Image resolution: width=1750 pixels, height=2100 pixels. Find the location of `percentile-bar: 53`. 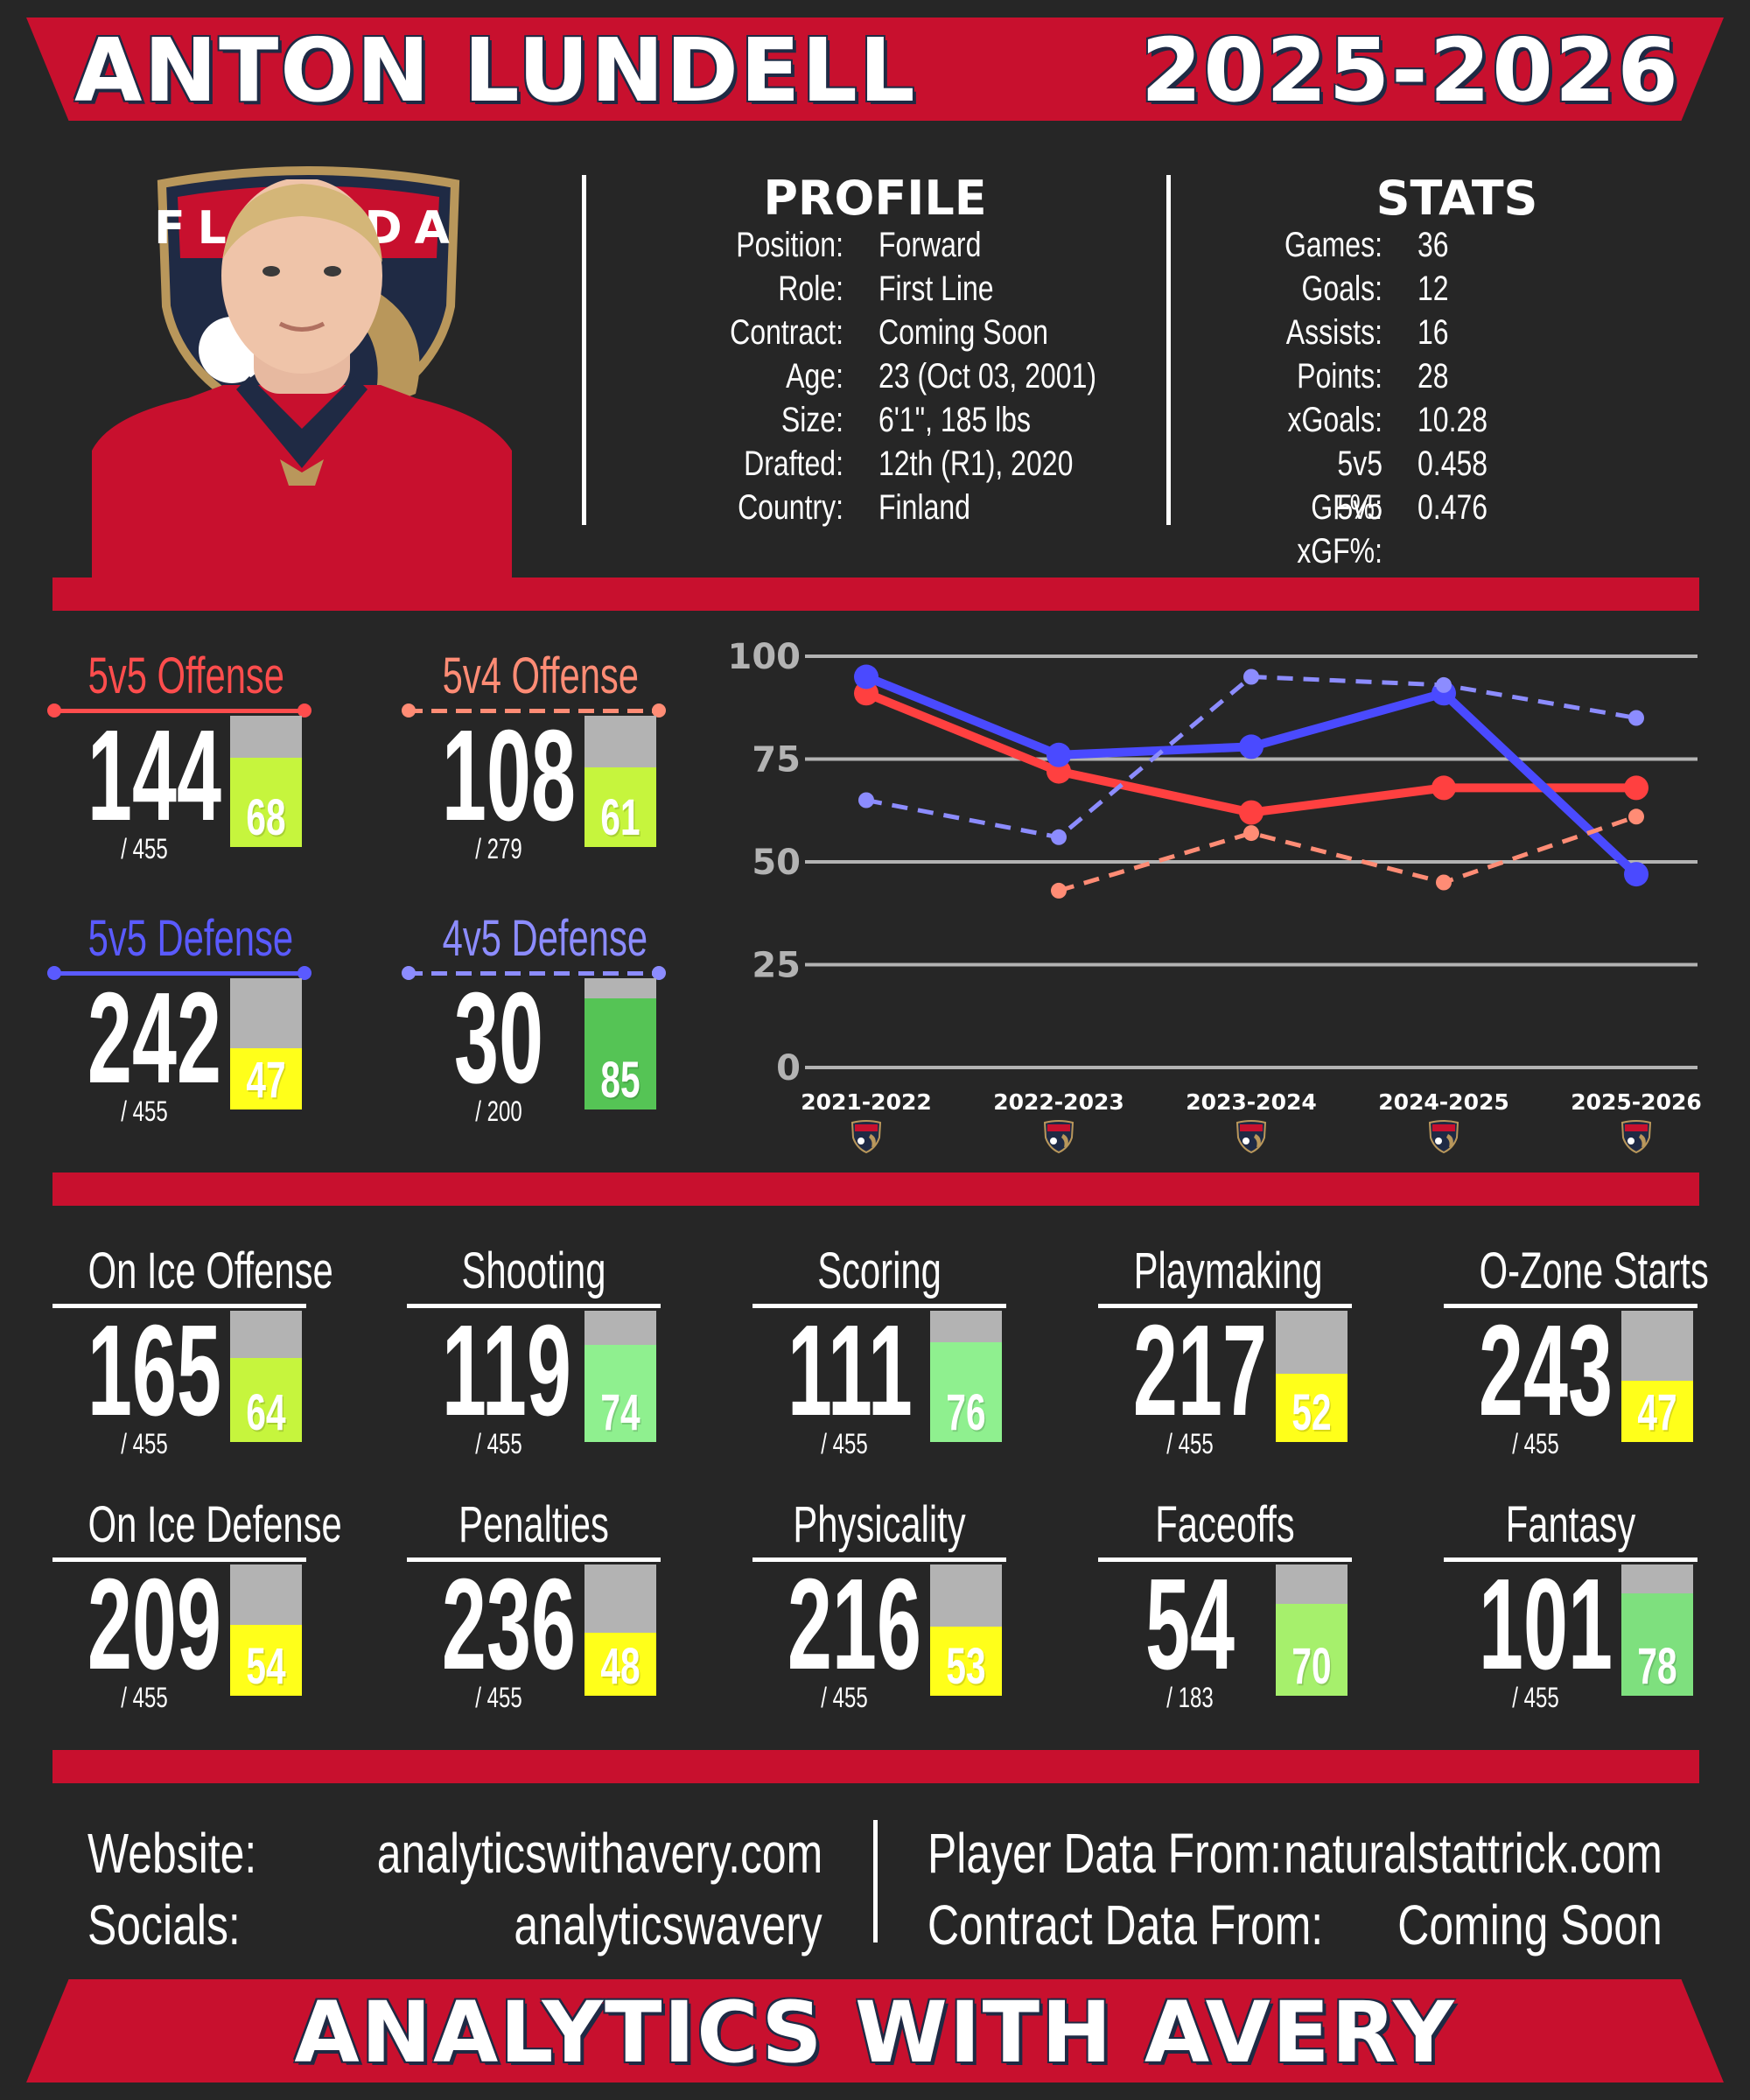

percentile-bar: 53 is located at coordinates (966, 1630).